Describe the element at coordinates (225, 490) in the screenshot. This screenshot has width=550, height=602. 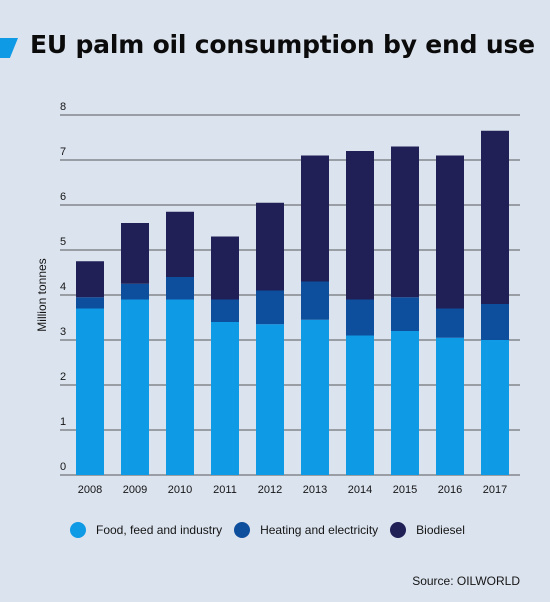
I see `x-tick-label: 2011` at that location.